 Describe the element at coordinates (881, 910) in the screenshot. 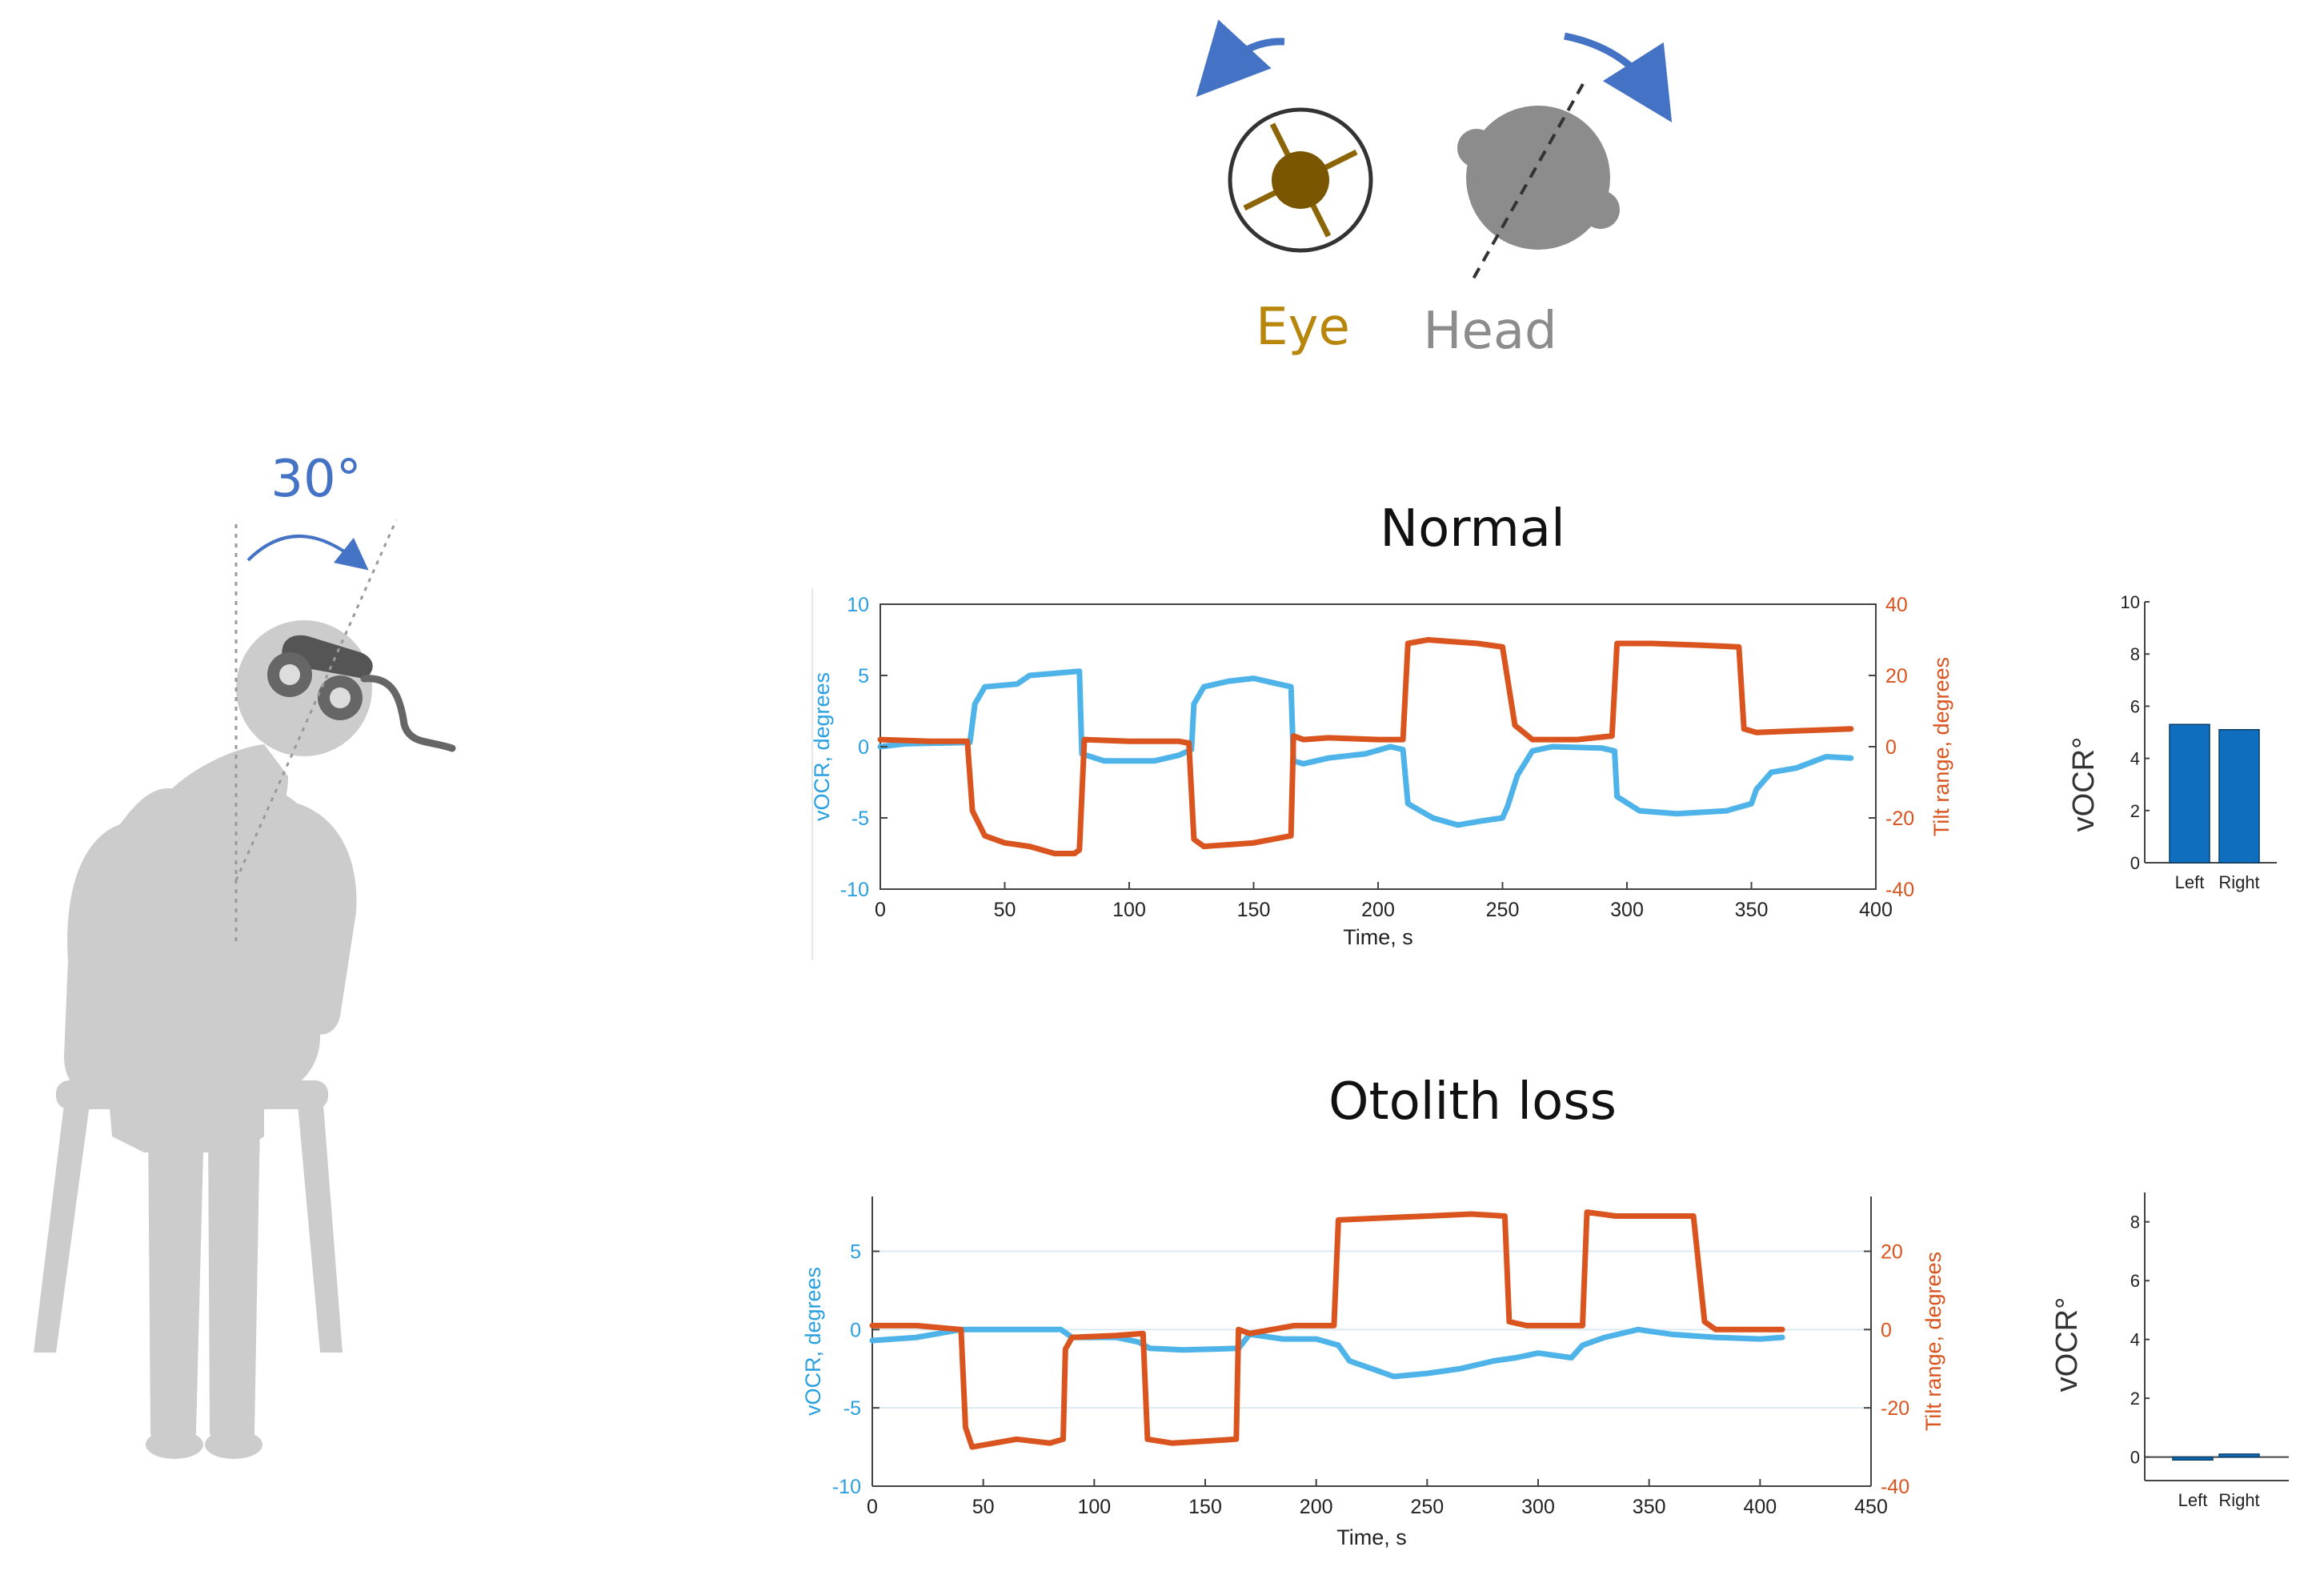

I see `normal-x-tick-label: 0` at that location.